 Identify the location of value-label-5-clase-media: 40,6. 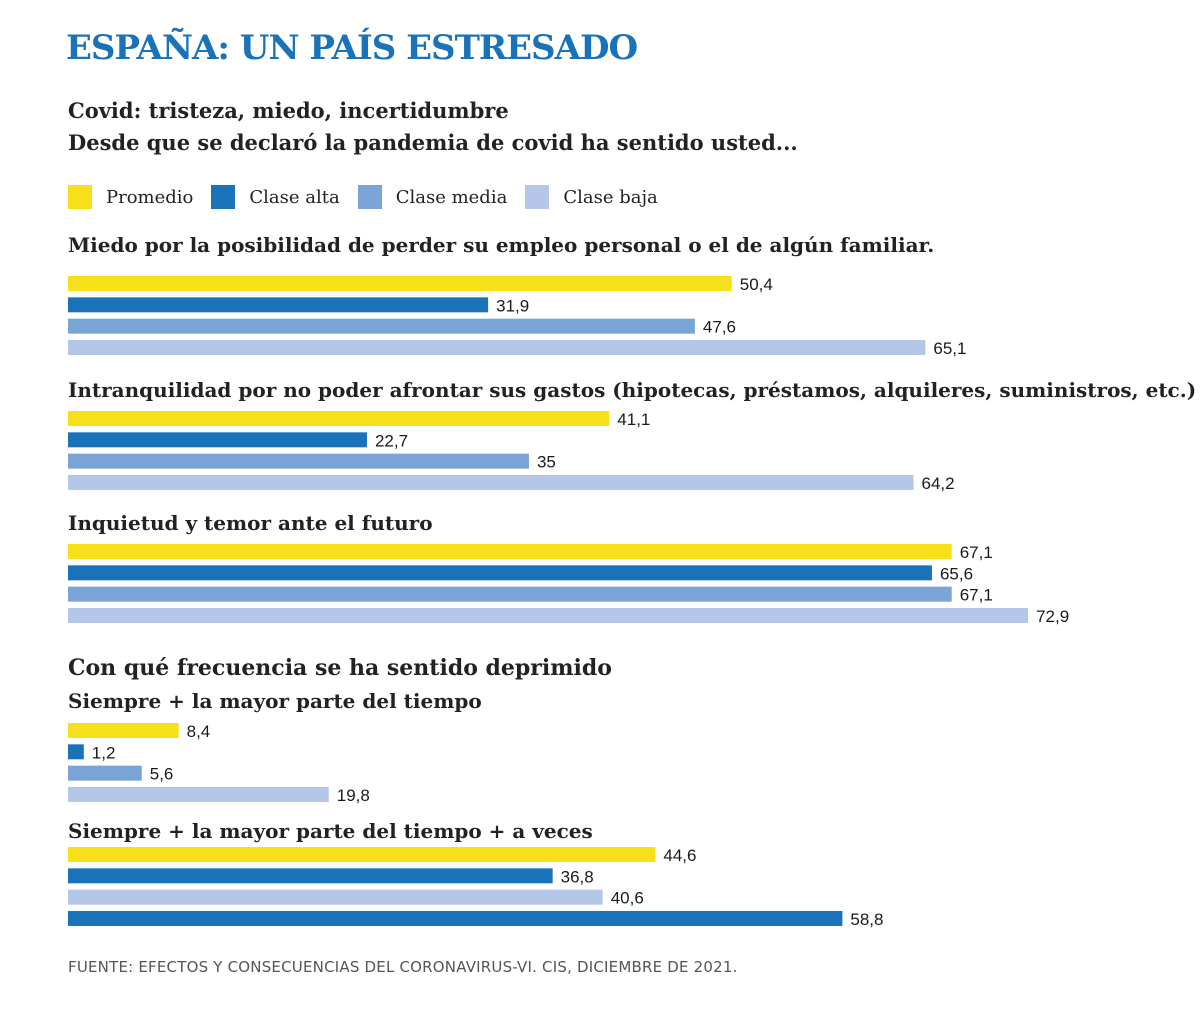
(627, 898).